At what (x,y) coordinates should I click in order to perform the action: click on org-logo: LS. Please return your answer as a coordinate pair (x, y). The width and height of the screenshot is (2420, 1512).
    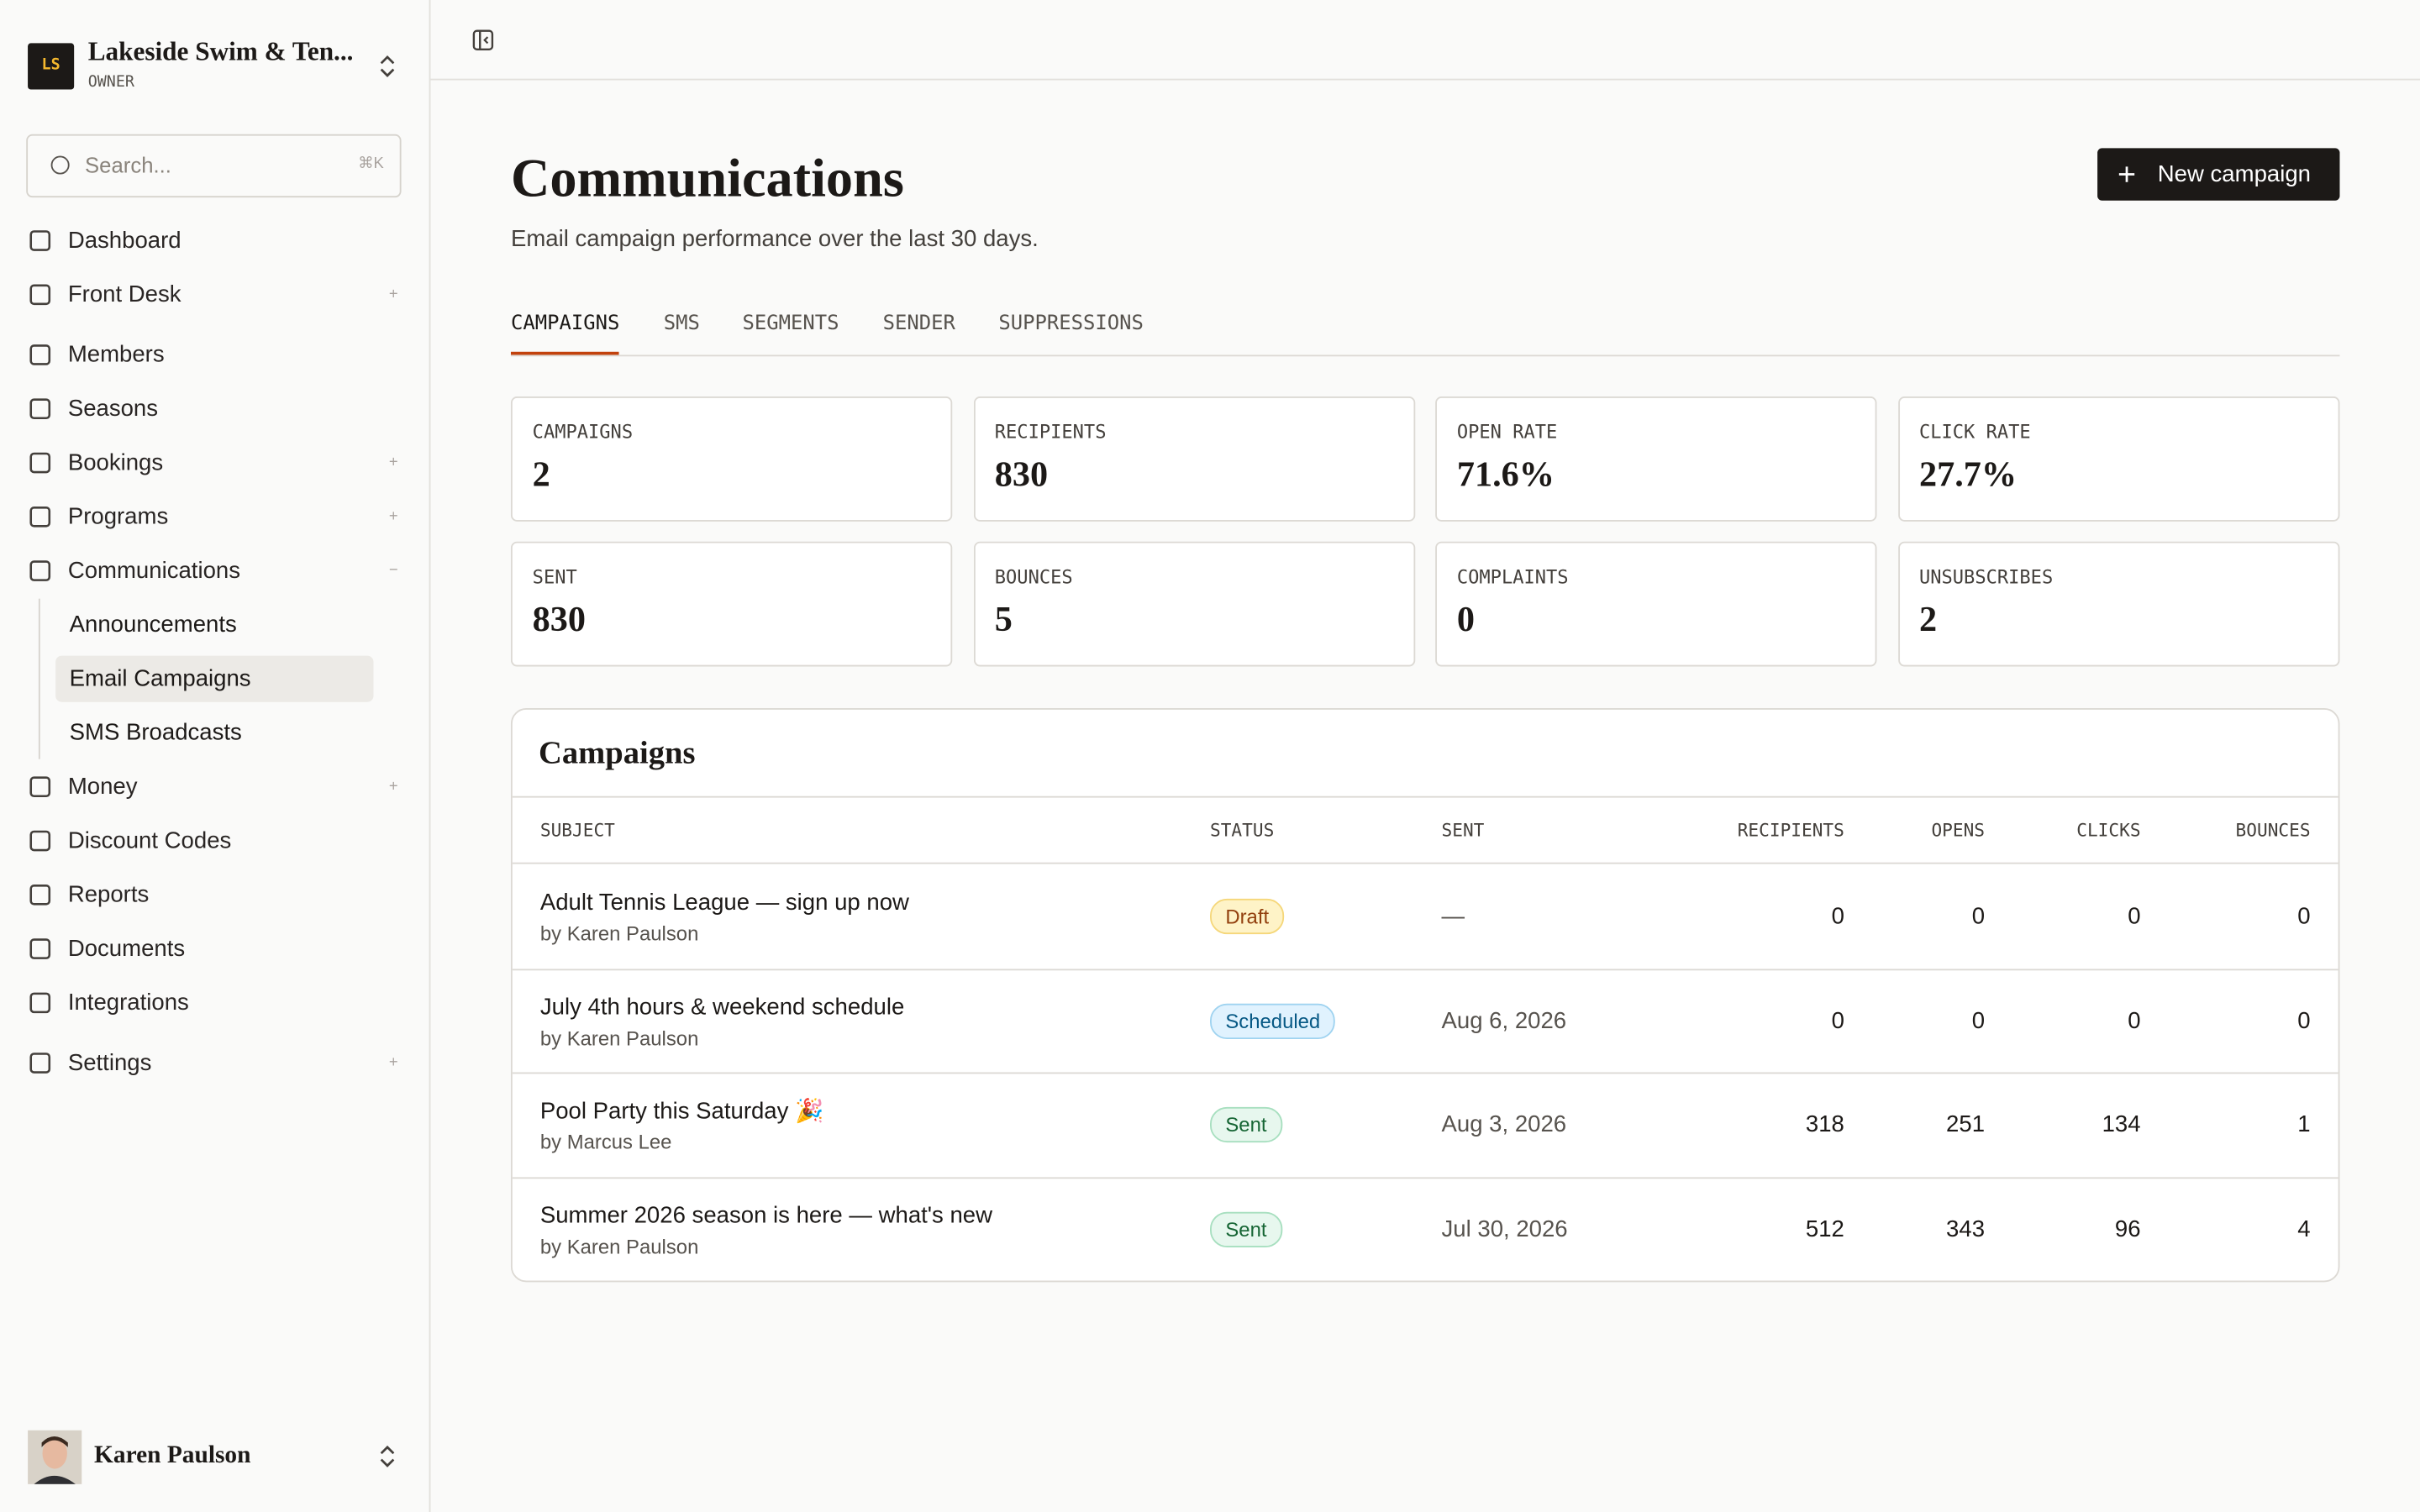
    Looking at the image, I should click on (52, 66).